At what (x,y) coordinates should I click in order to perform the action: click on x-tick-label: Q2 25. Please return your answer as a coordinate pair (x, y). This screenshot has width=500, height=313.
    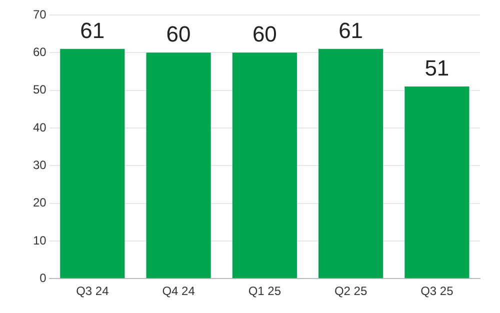
    Looking at the image, I should click on (351, 291).